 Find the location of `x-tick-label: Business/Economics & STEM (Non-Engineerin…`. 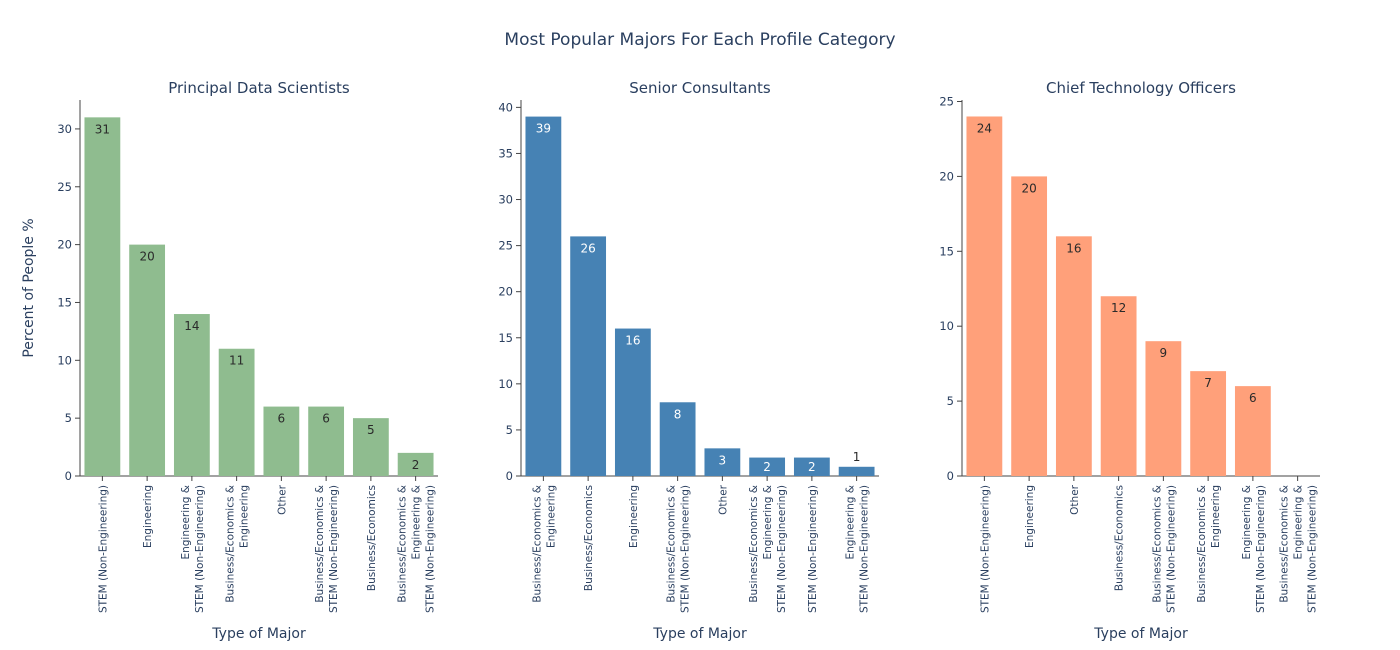

x-tick-label: Business/Economics & STEM (Non-Engineerin… is located at coordinates (1164, 549).